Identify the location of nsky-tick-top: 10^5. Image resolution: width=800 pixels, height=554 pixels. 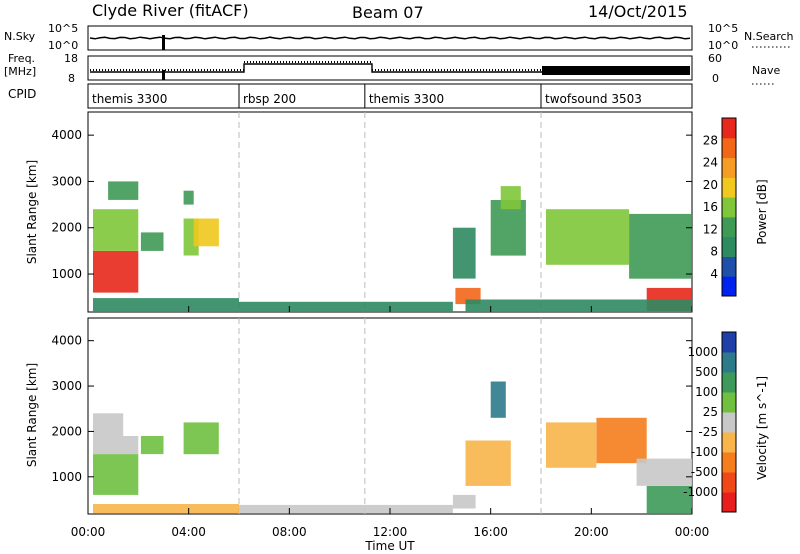
(63, 28).